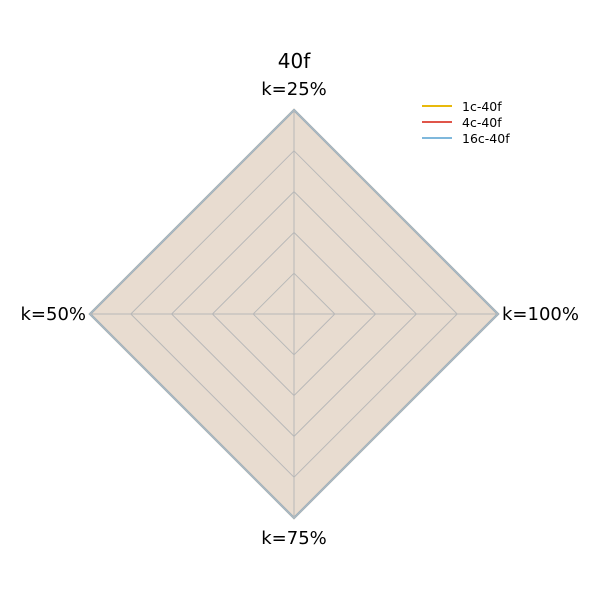  I want to click on legend-label: 16c-40f, so click(486, 138).